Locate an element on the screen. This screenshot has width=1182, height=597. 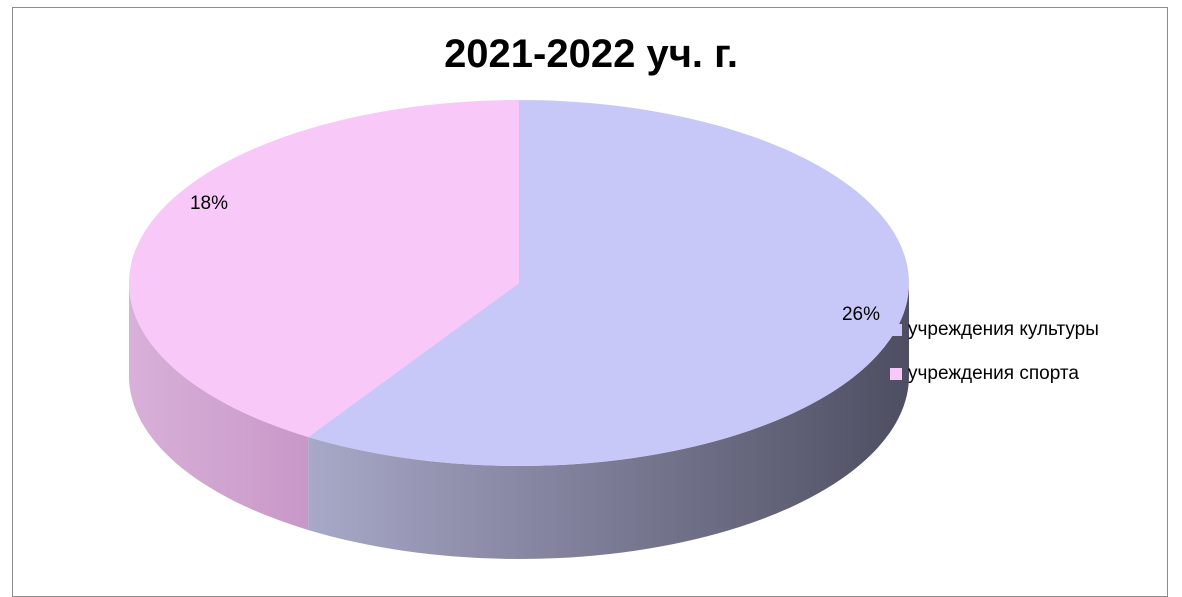
legend: учреждения культуры учреждения спорта is located at coordinates (994, 352).